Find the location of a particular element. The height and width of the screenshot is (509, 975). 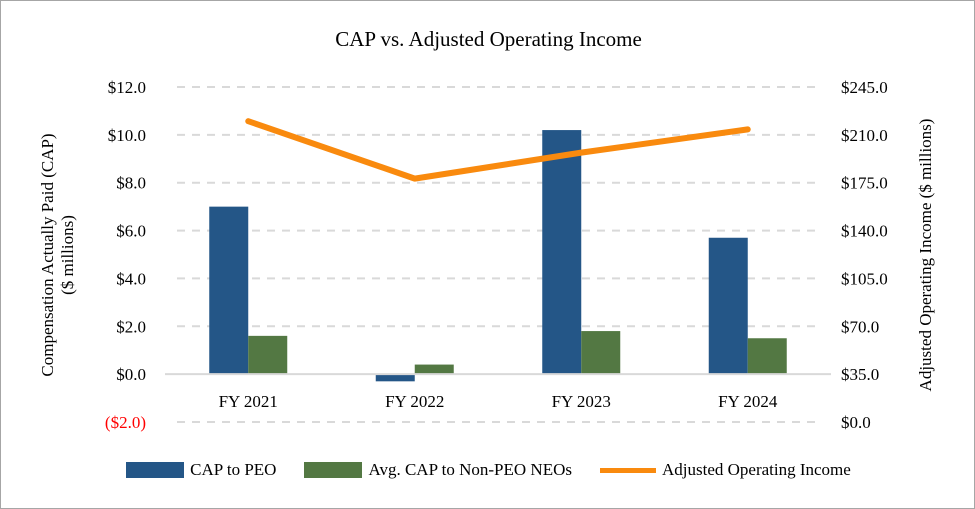

legend-swatch-cap-peo is located at coordinates (155, 470).